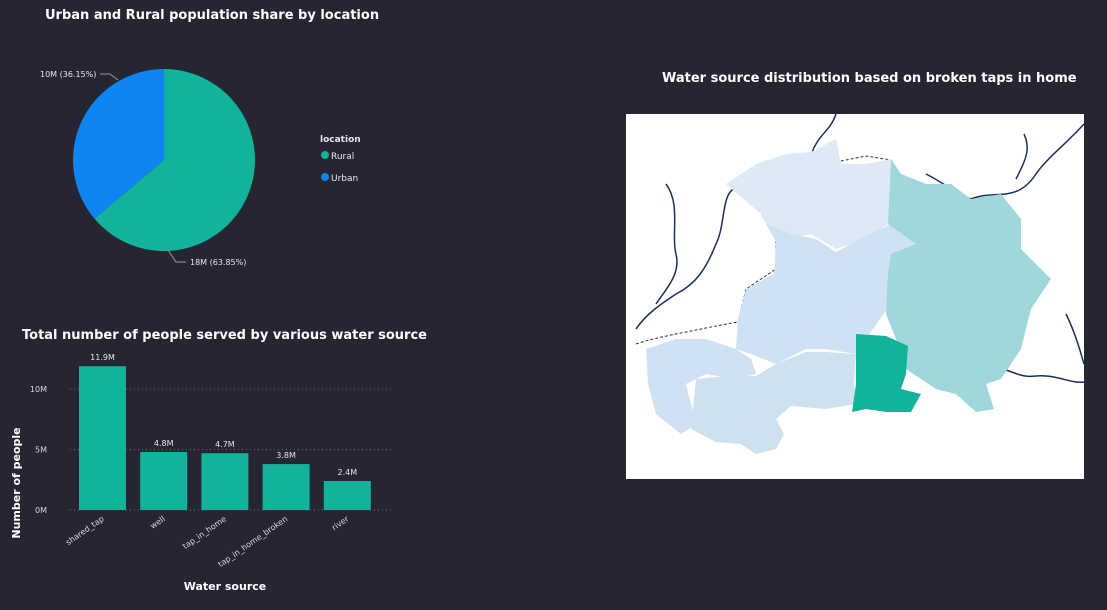 The height and width of the screenshot is (610, 1107). Describe the element at coordinates (347, 495) in the screenshot. I see `bar-river` at that location.